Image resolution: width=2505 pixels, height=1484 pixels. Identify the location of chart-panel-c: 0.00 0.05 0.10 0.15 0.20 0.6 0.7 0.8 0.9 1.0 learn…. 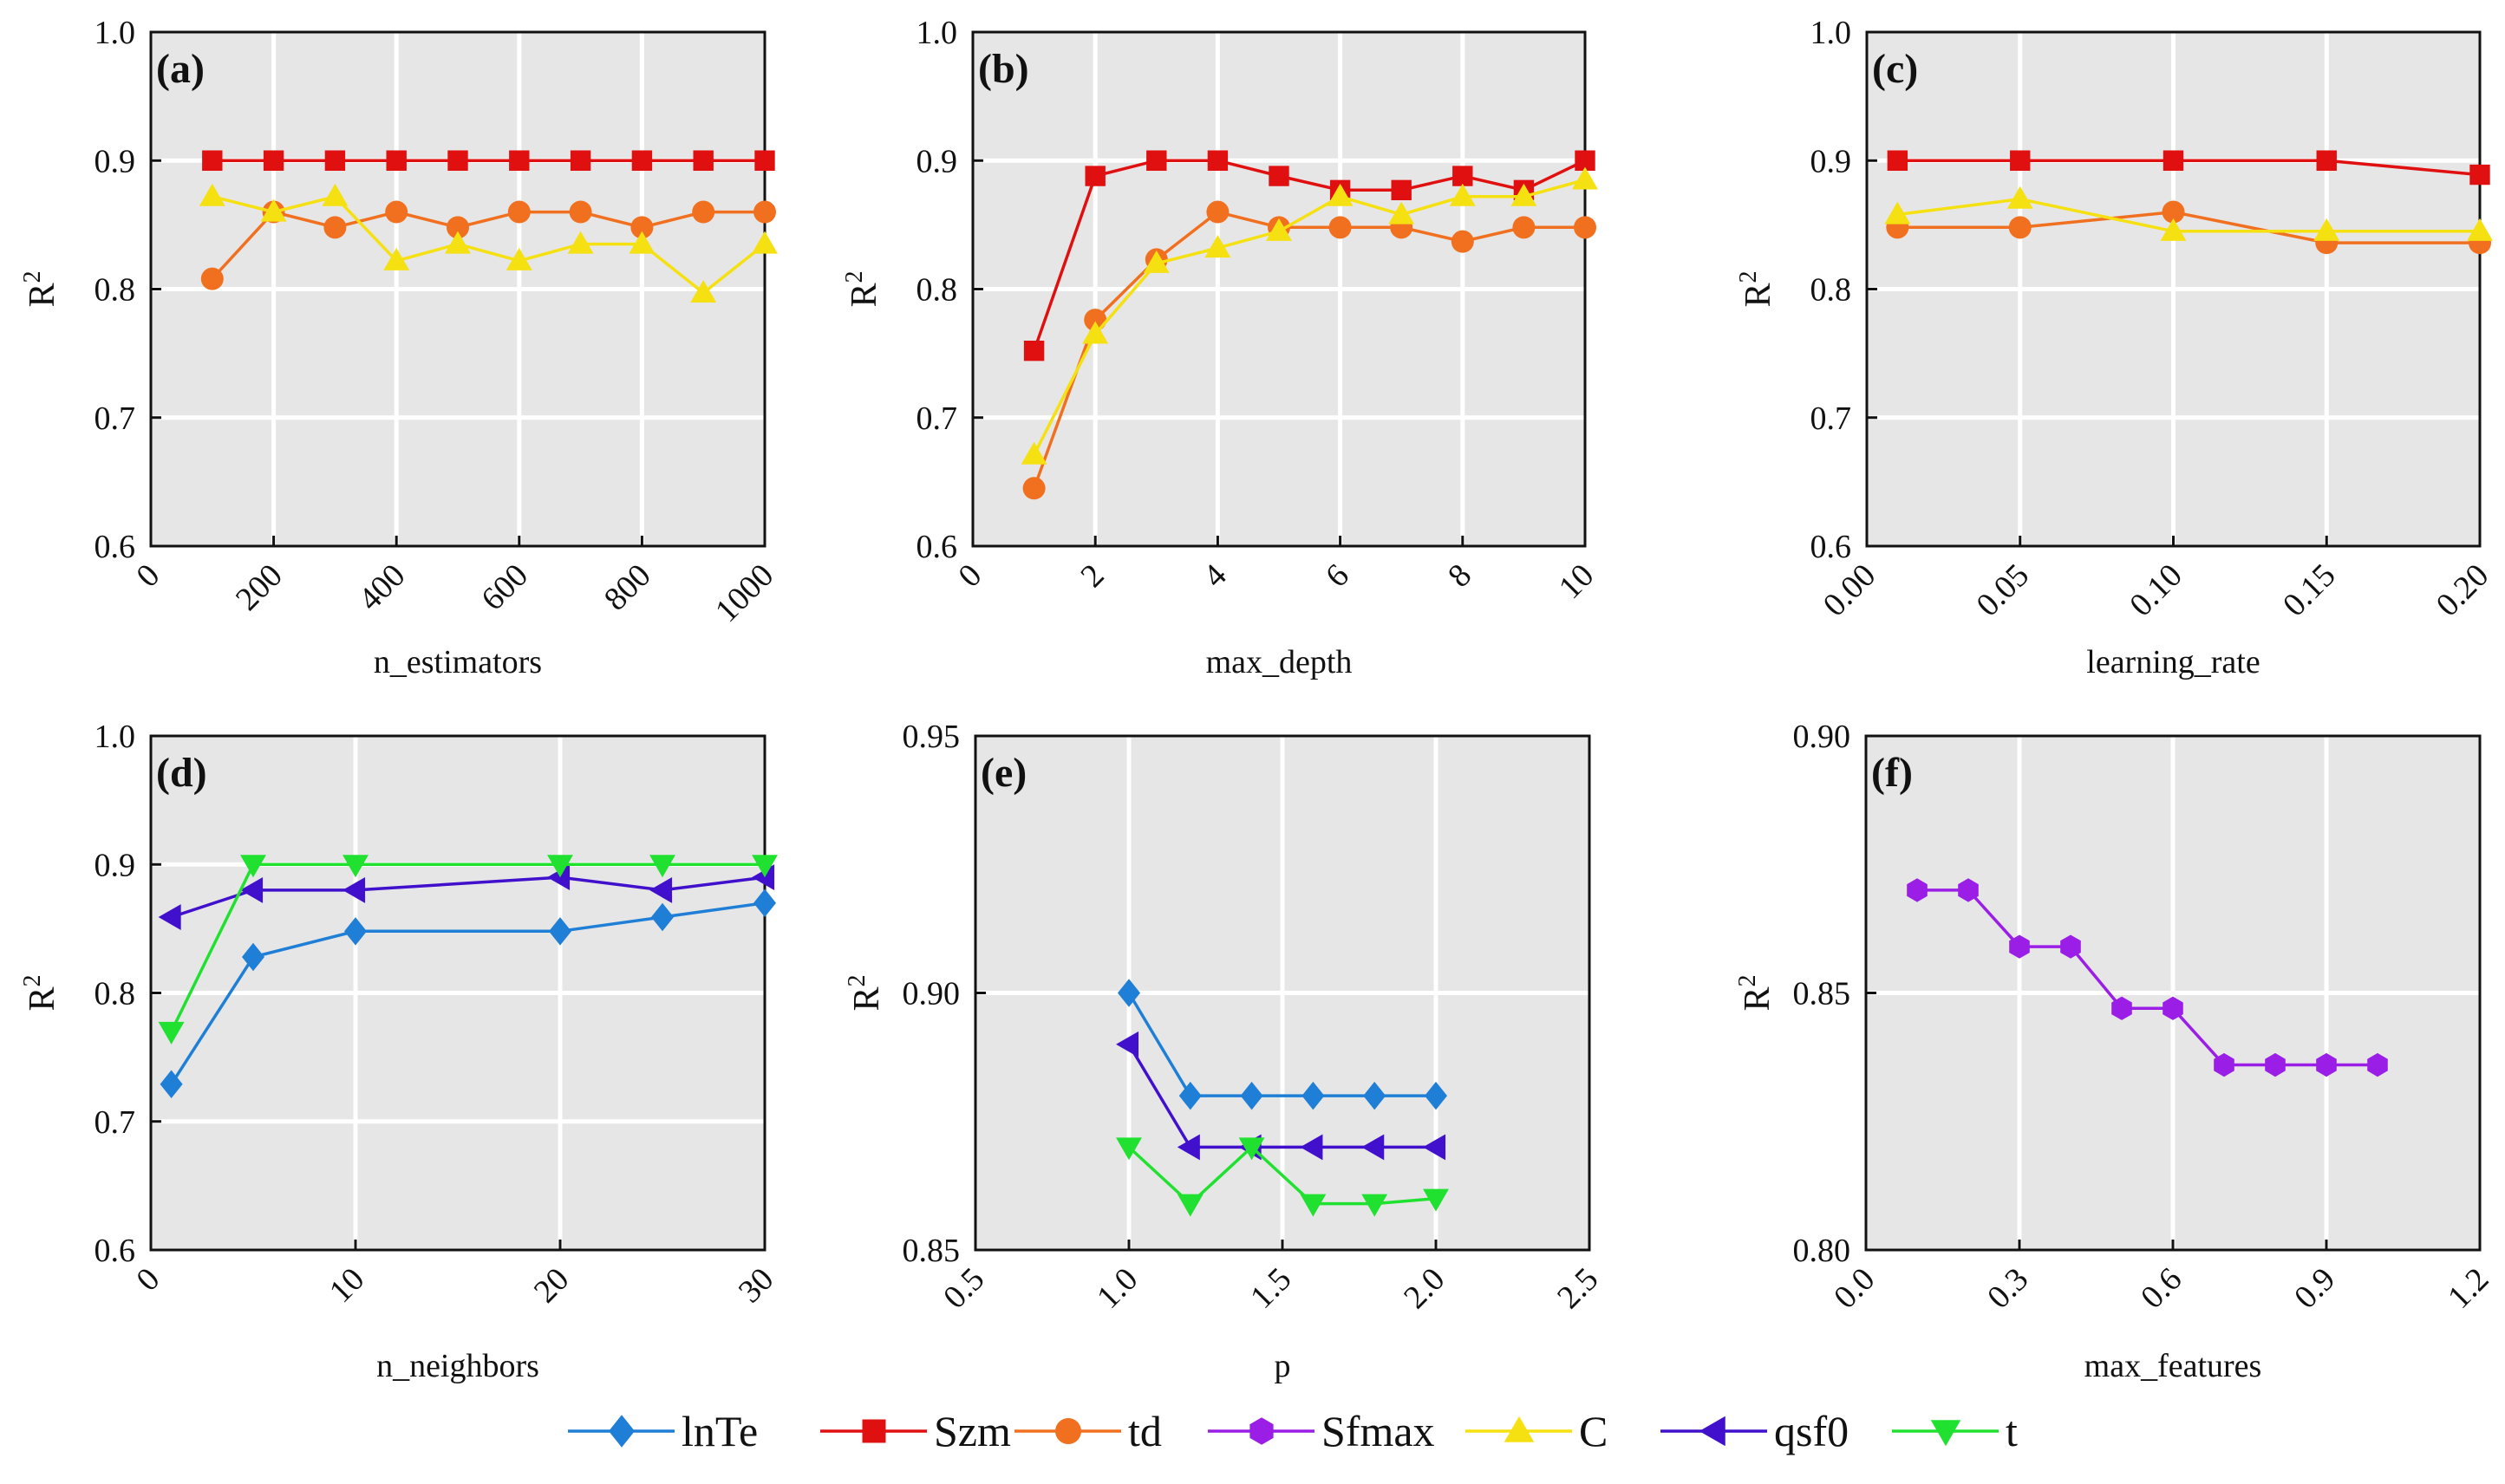
(2115, 347).